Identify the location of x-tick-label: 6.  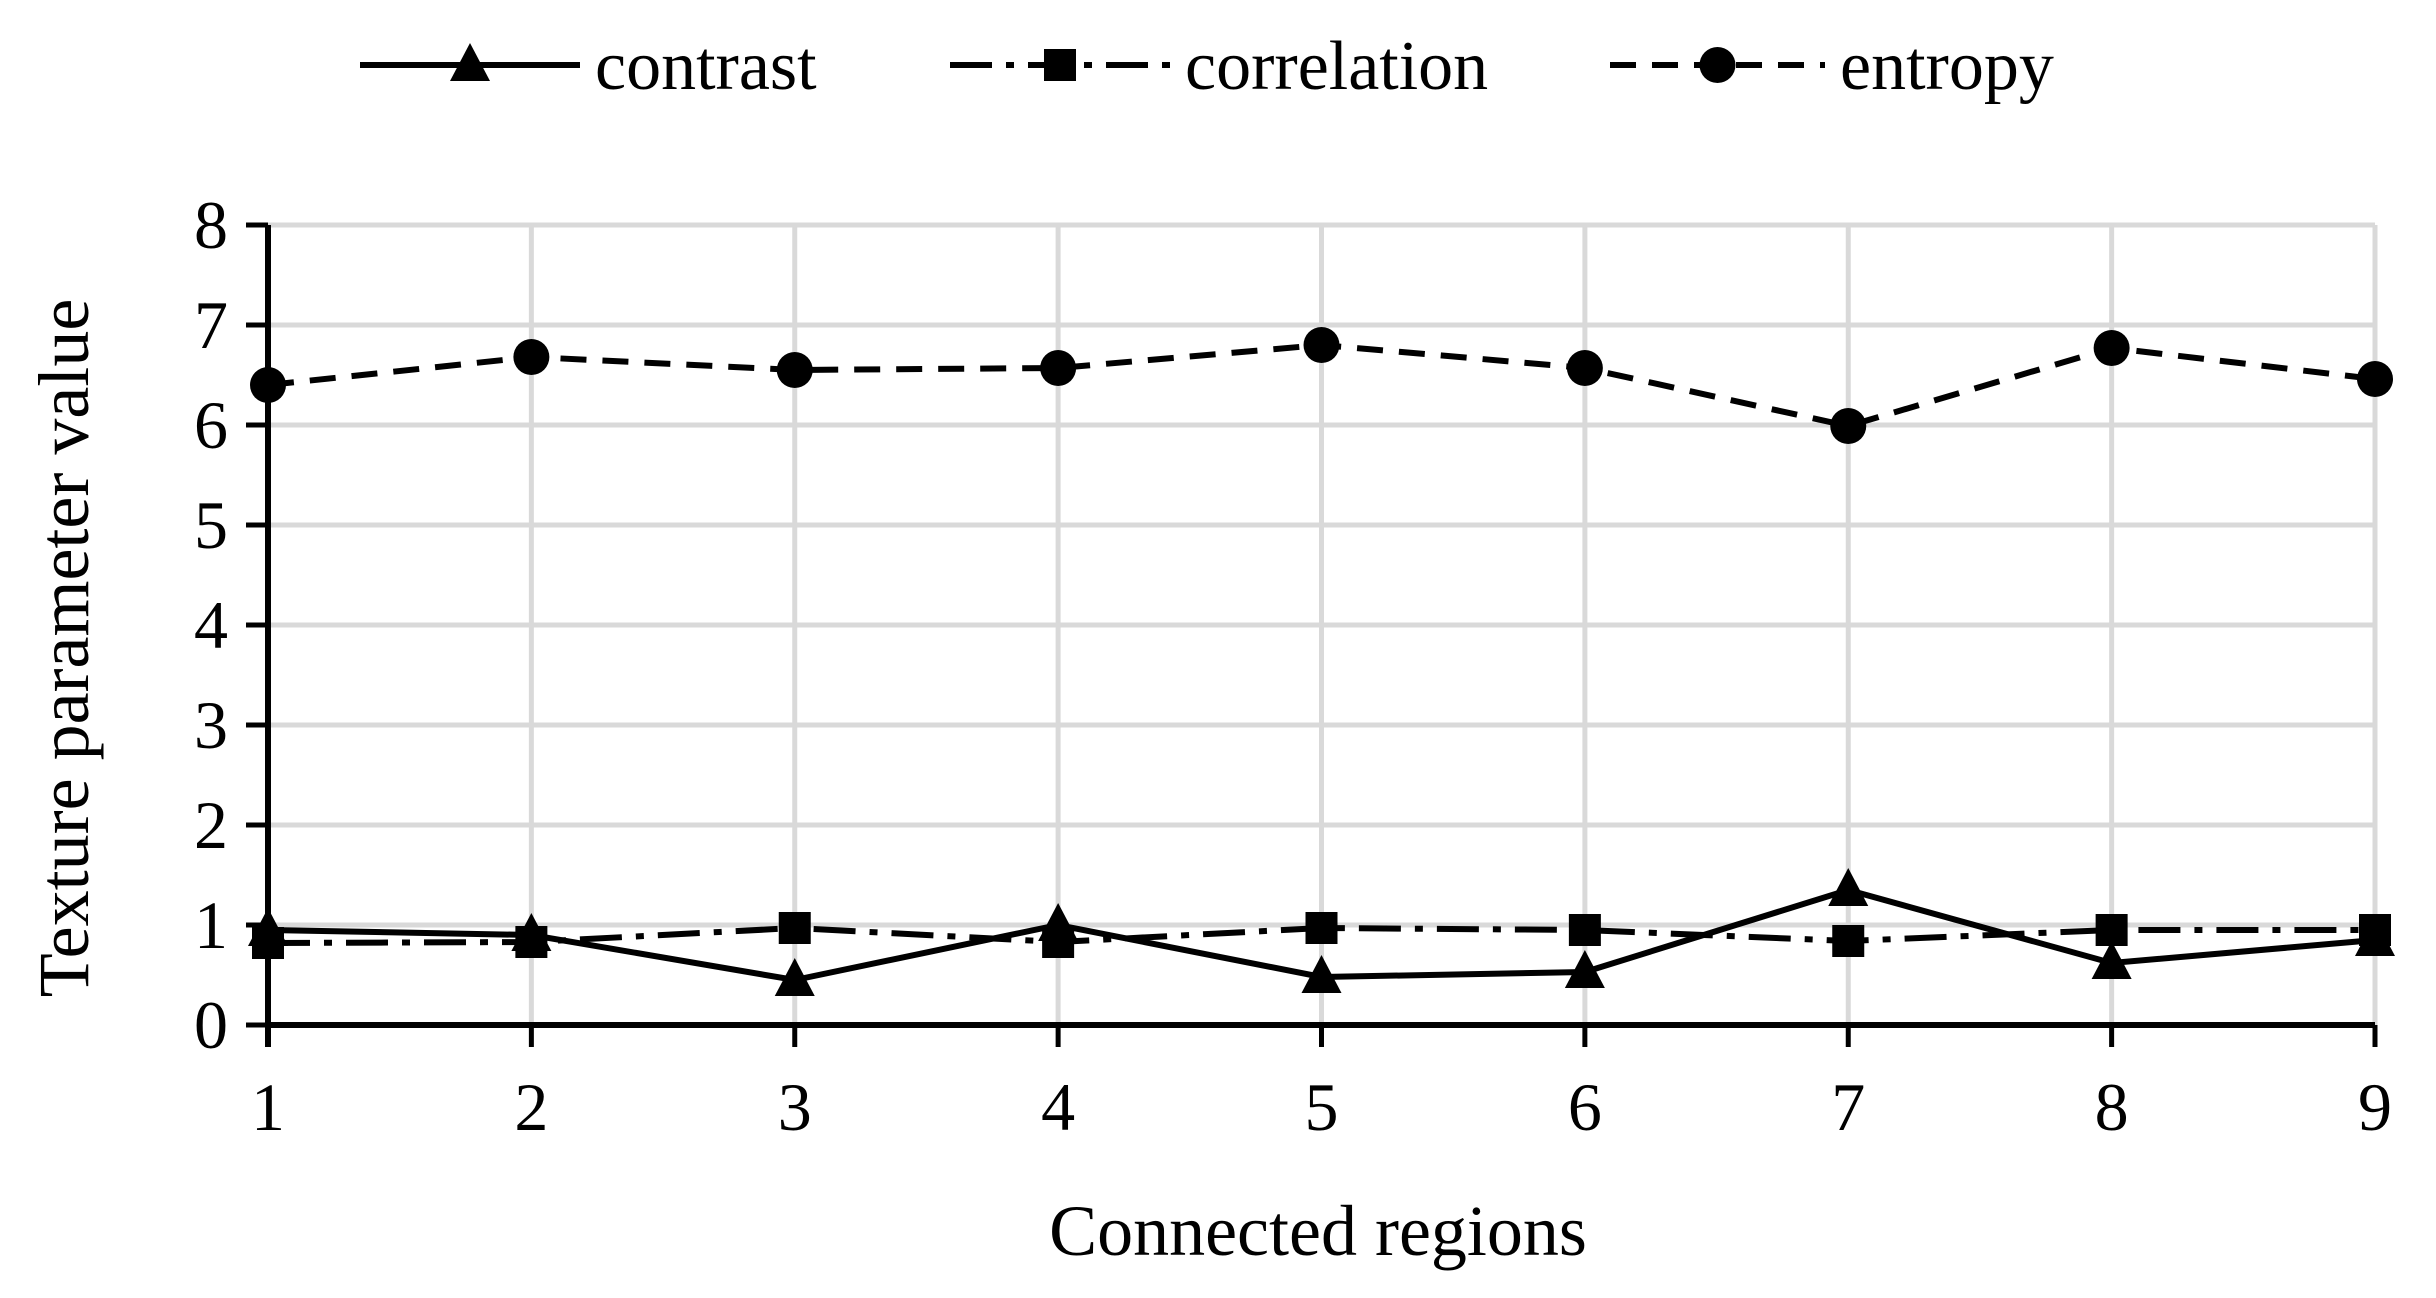
(1585, 1107).